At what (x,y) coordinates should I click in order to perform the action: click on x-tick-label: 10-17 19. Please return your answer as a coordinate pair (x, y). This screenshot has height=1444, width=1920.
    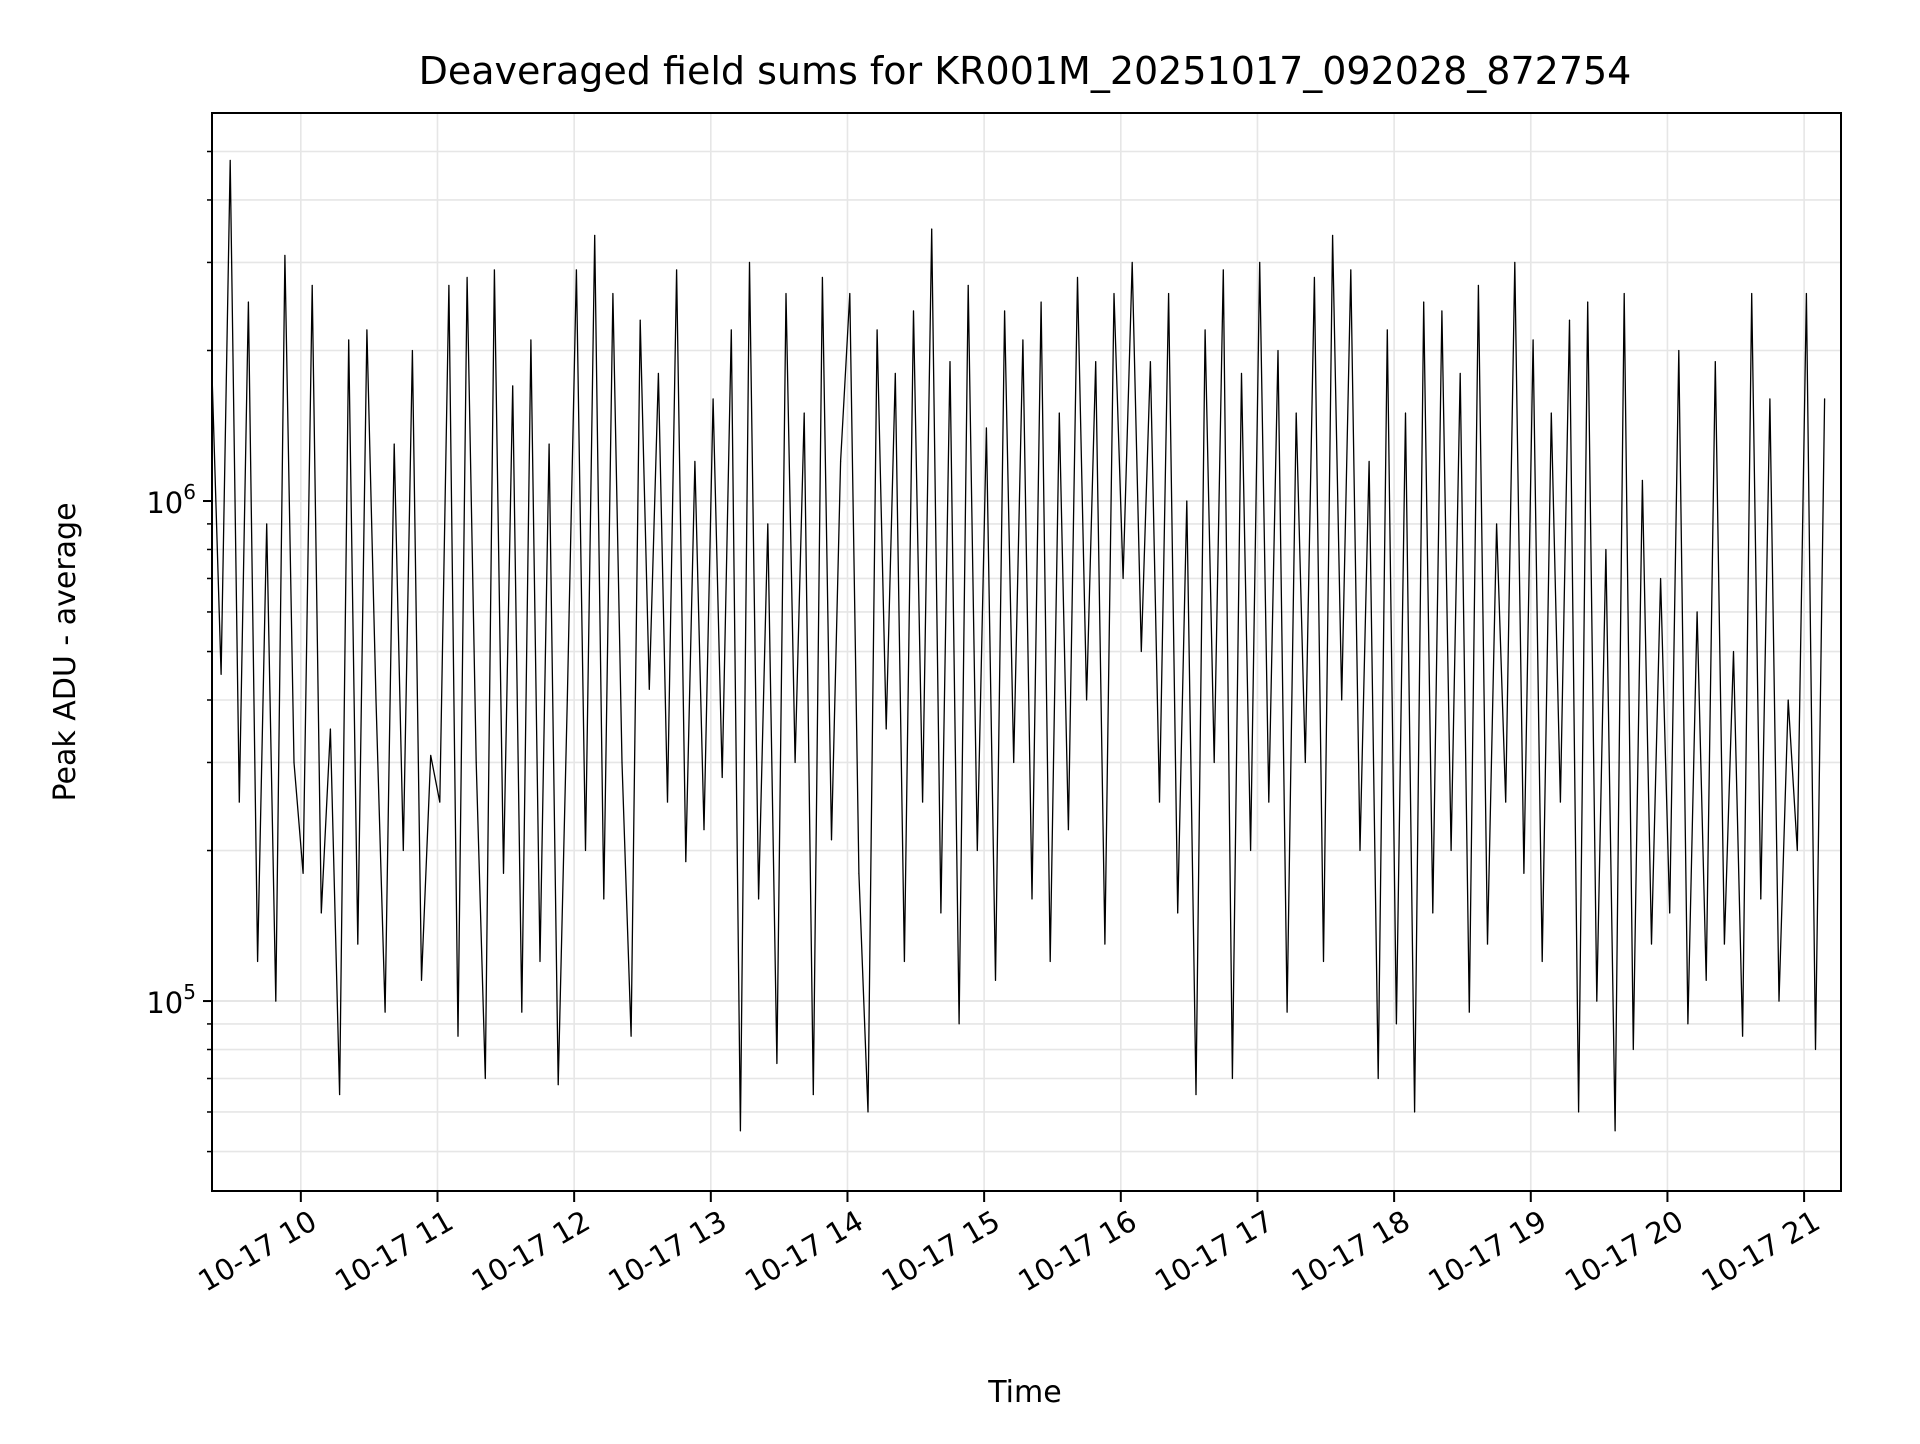
    Looking at the image, I should click on (1487, 1251).